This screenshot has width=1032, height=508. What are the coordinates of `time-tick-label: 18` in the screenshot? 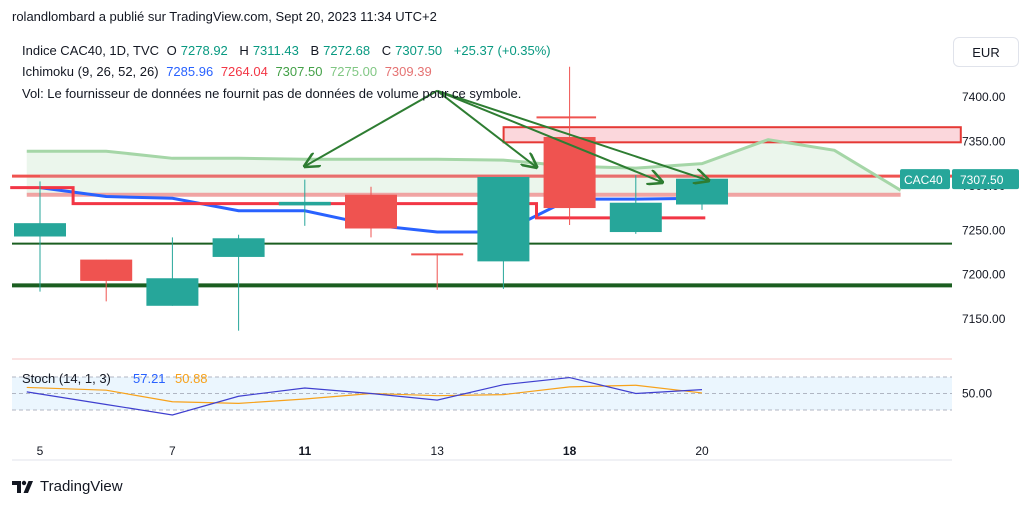 It's located at (570, 451).